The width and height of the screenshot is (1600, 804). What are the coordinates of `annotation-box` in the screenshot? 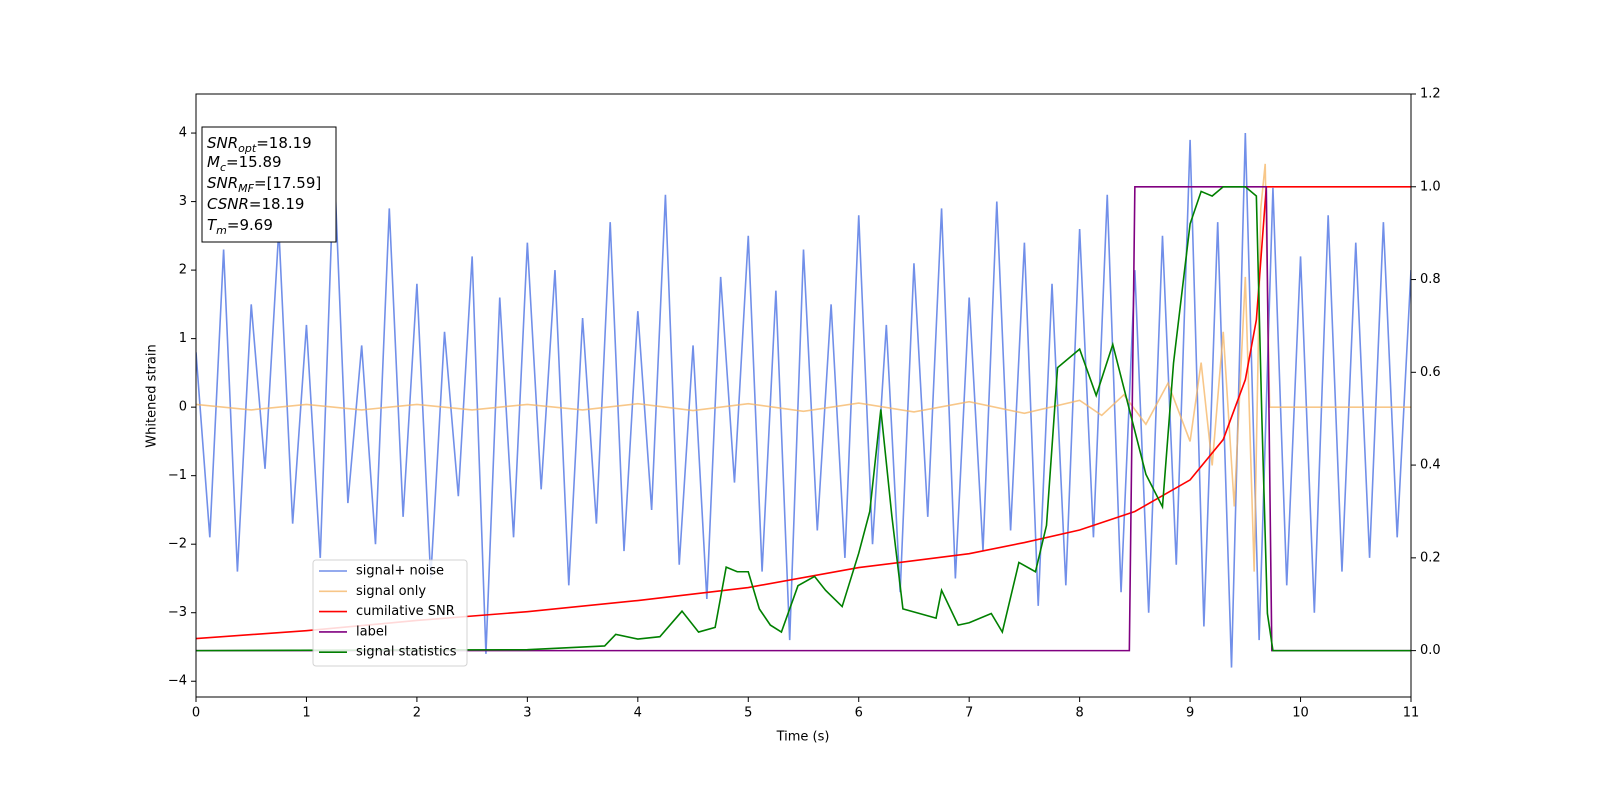 It's located at (269, 184).